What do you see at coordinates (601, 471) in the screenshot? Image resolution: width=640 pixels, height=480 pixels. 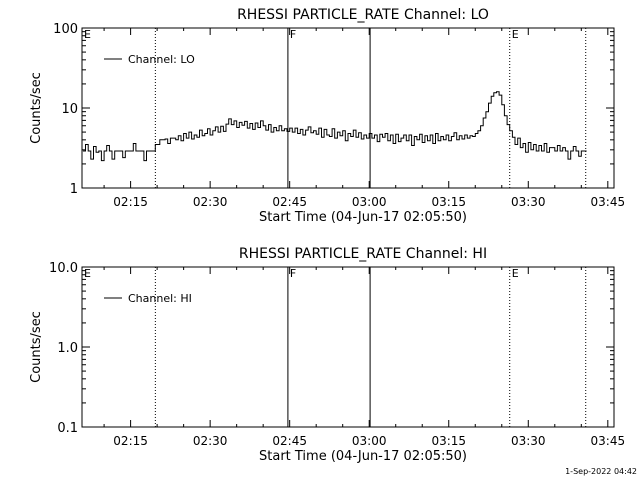 I see `footer-timestamp: 1-Sep-2022 04:42` at bounding box center [601, 471].